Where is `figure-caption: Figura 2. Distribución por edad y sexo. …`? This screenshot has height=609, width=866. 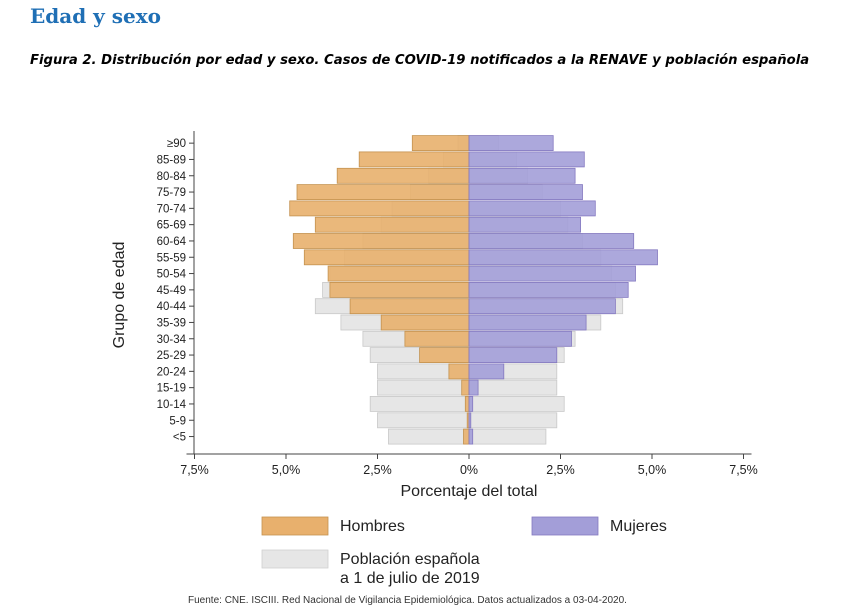
figure-caption: Figura 2. Distribución por edad y sexo. … is located at coordinates (420, 60).